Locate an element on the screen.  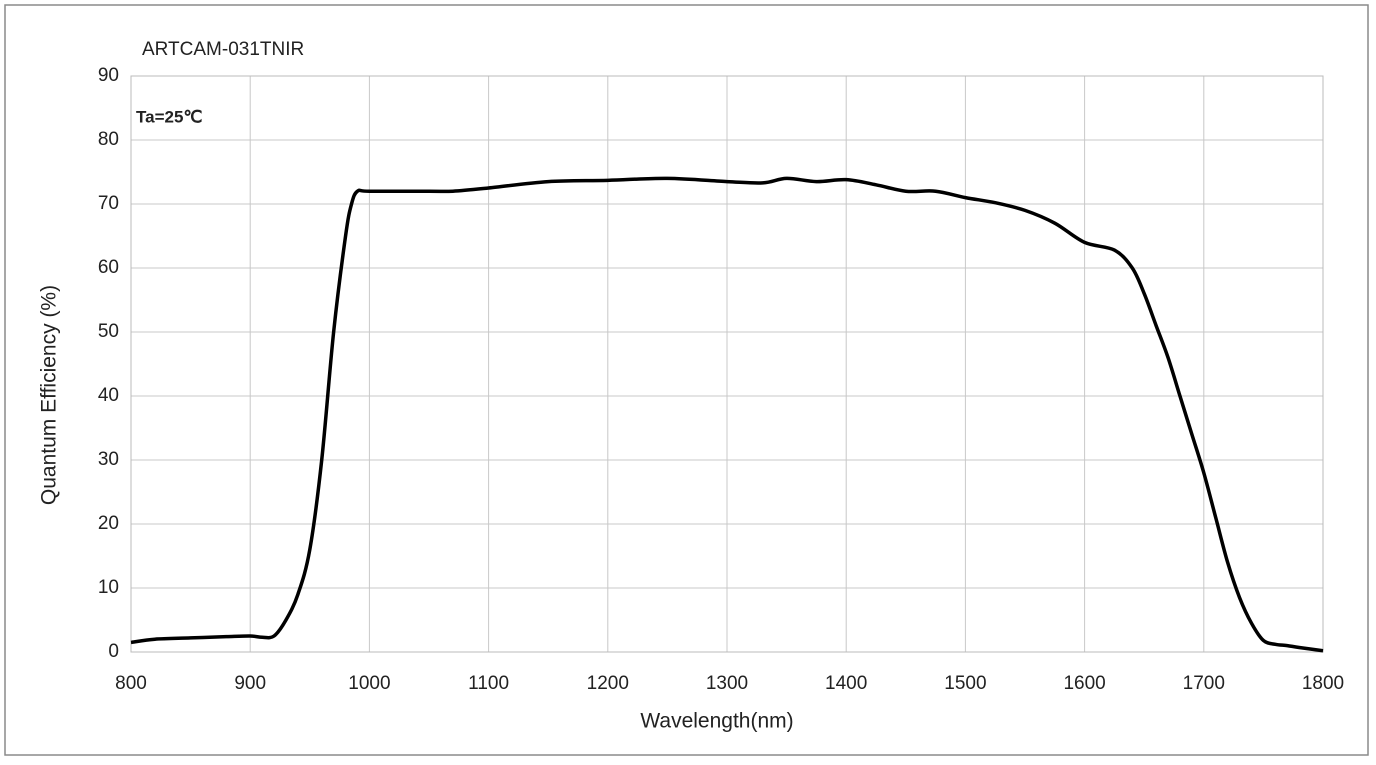
x-tick-label: 1200 is located at coordinates (608, 683).